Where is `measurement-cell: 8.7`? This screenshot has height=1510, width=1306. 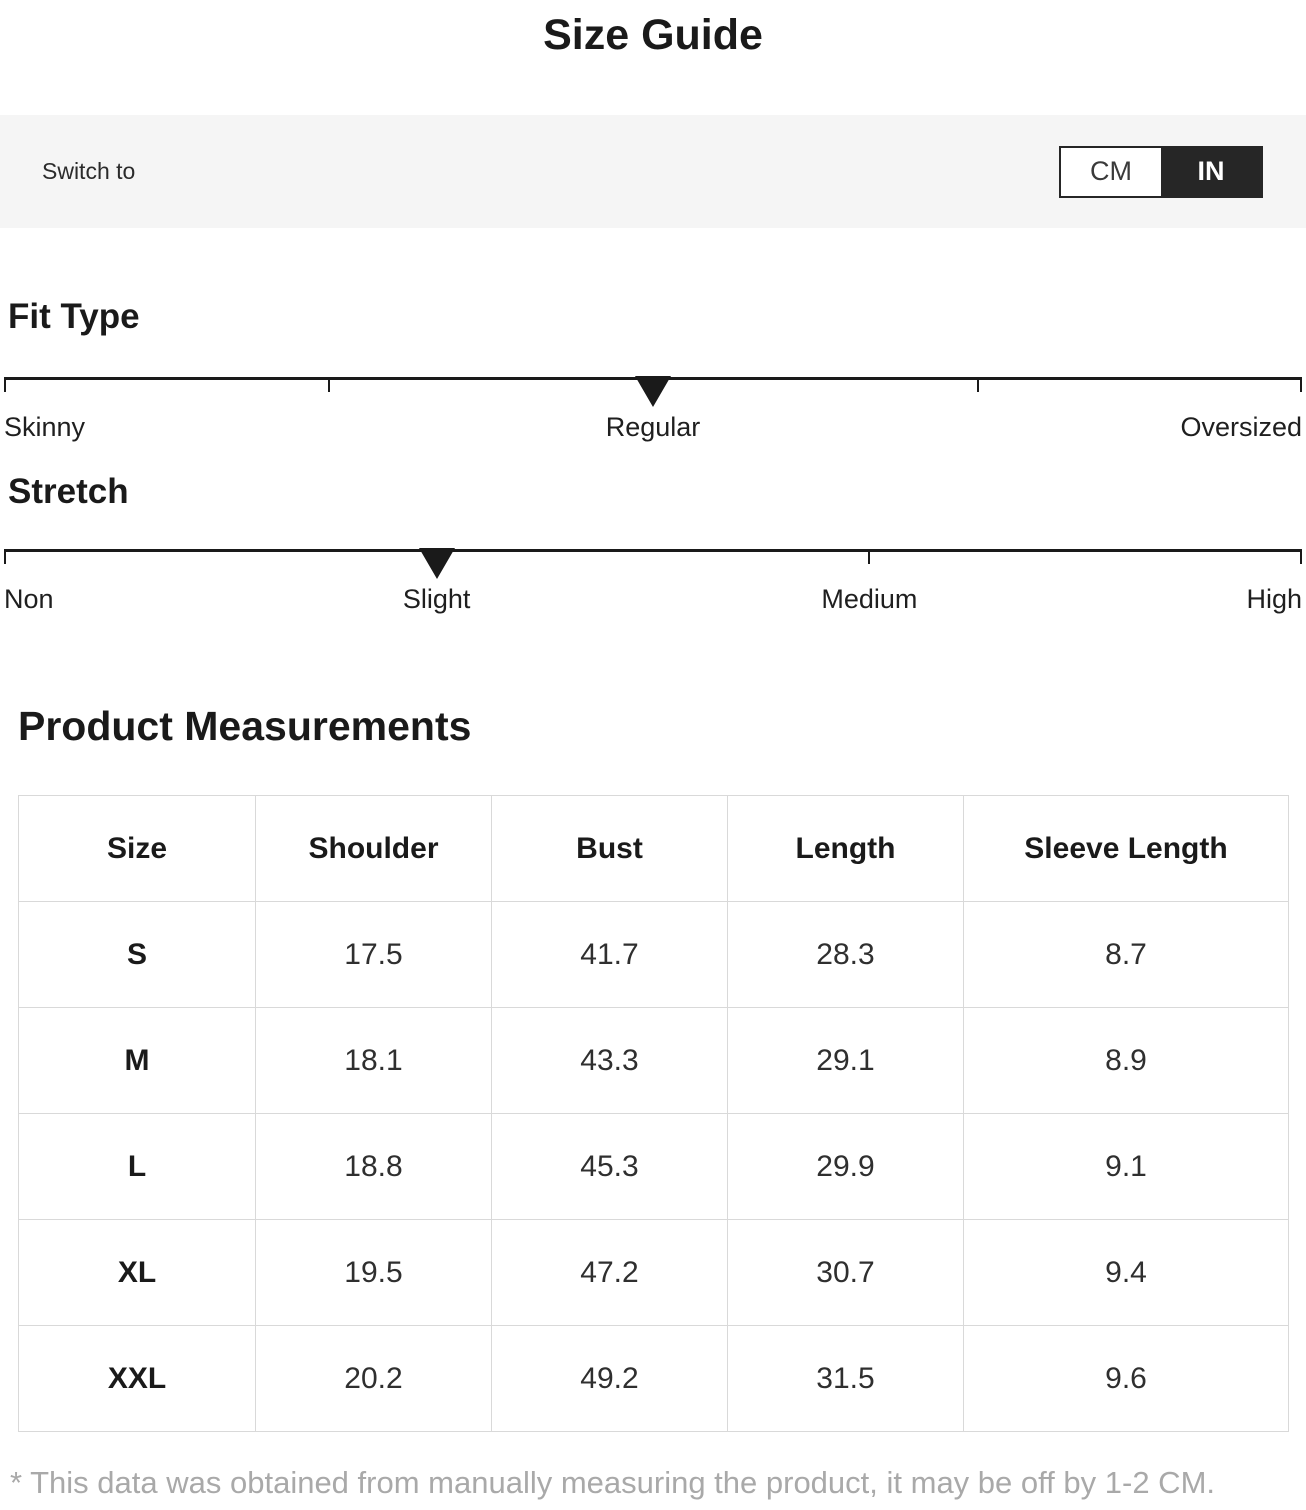 measurement-cell: 8.7 is located at coordinates (1126, 954).